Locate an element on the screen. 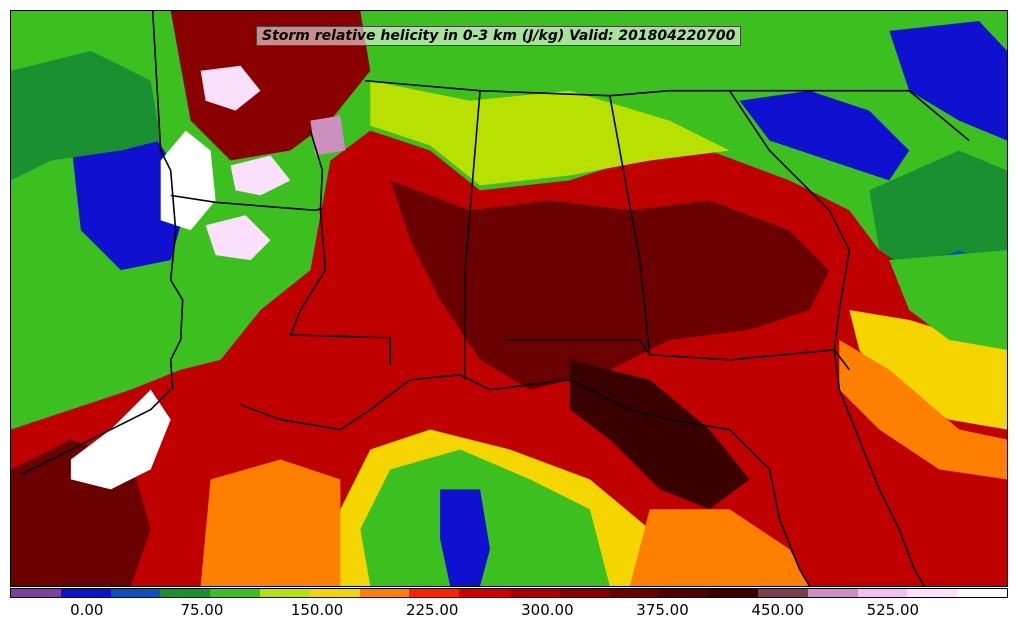 The width and height of the screenshot is (1018, 633). colorbar-tick-label: 75.00 is located at coordinates (202, 610).